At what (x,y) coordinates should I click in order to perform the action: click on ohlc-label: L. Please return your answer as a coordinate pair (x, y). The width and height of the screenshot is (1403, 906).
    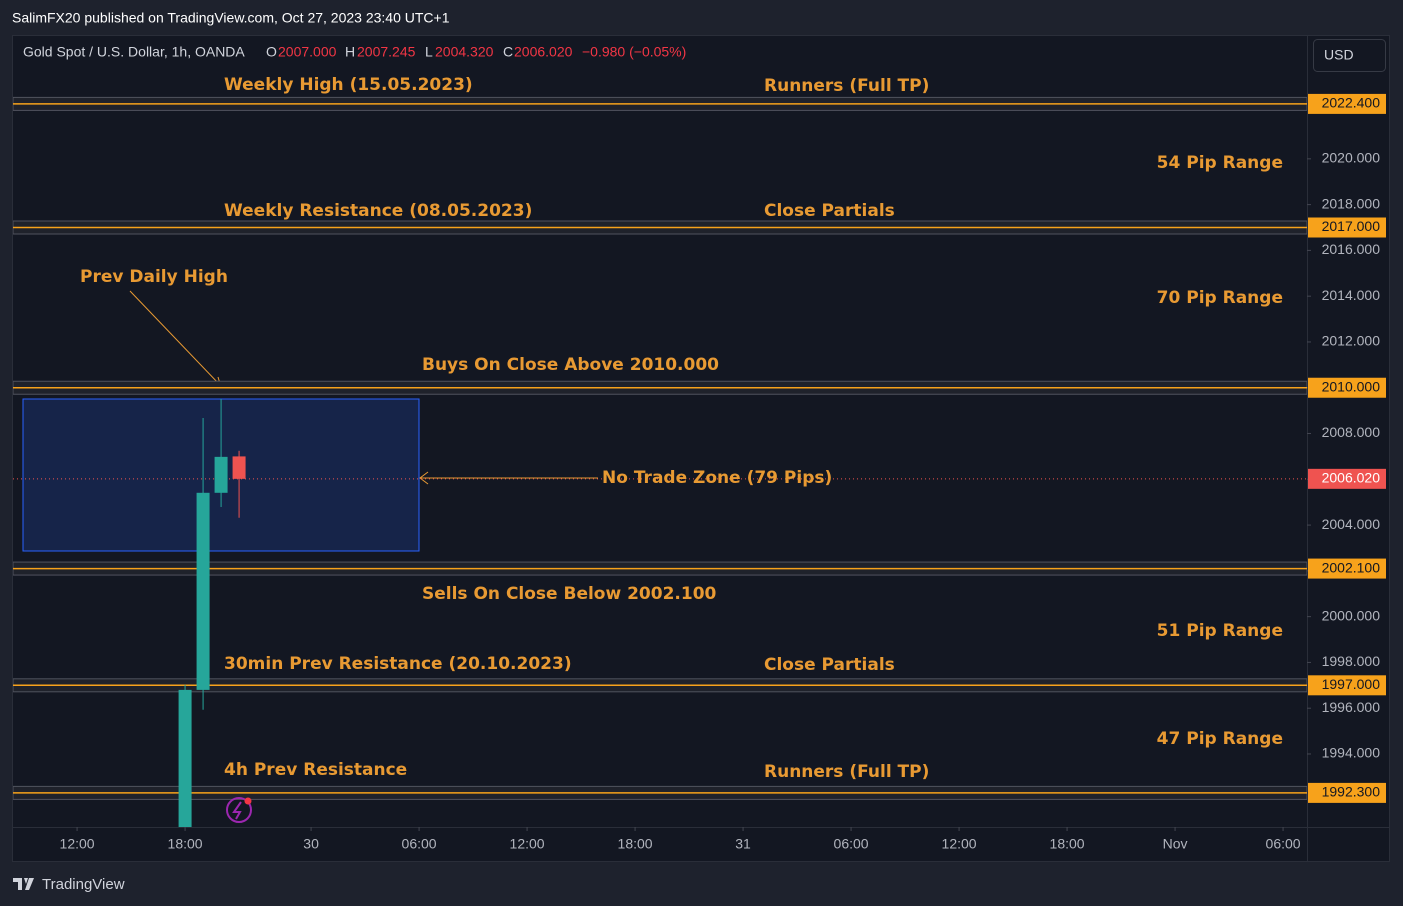
    Looking at the image, I should click on (429, 52).